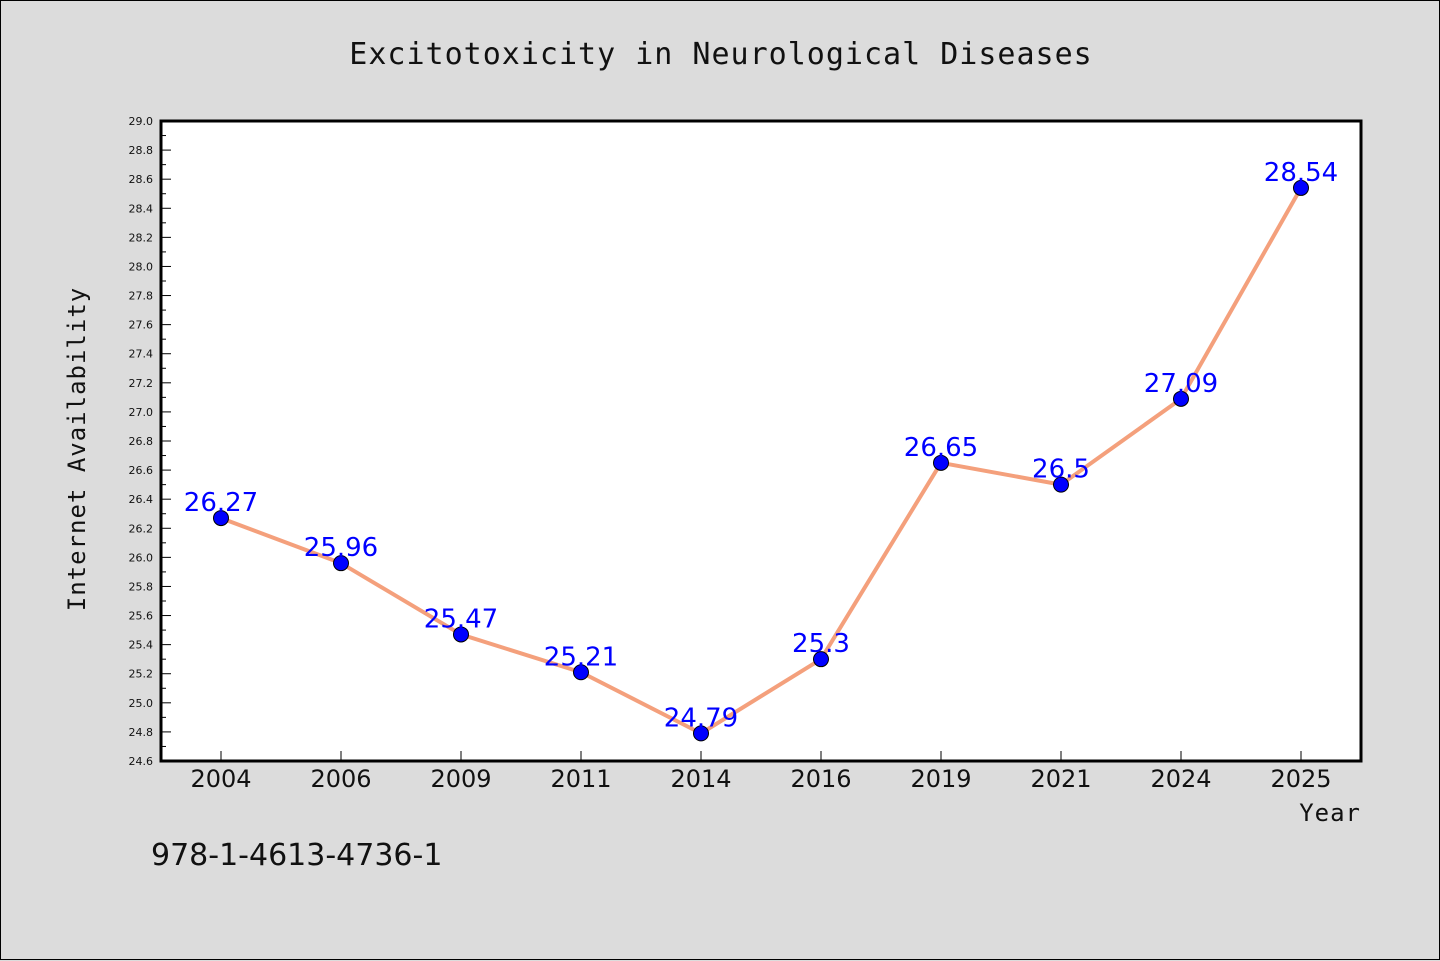  What do you see at coordinates (1180, 779) in the screenshot?
I see `x-tick-label: 2024` at bounding box center [1180, 779].